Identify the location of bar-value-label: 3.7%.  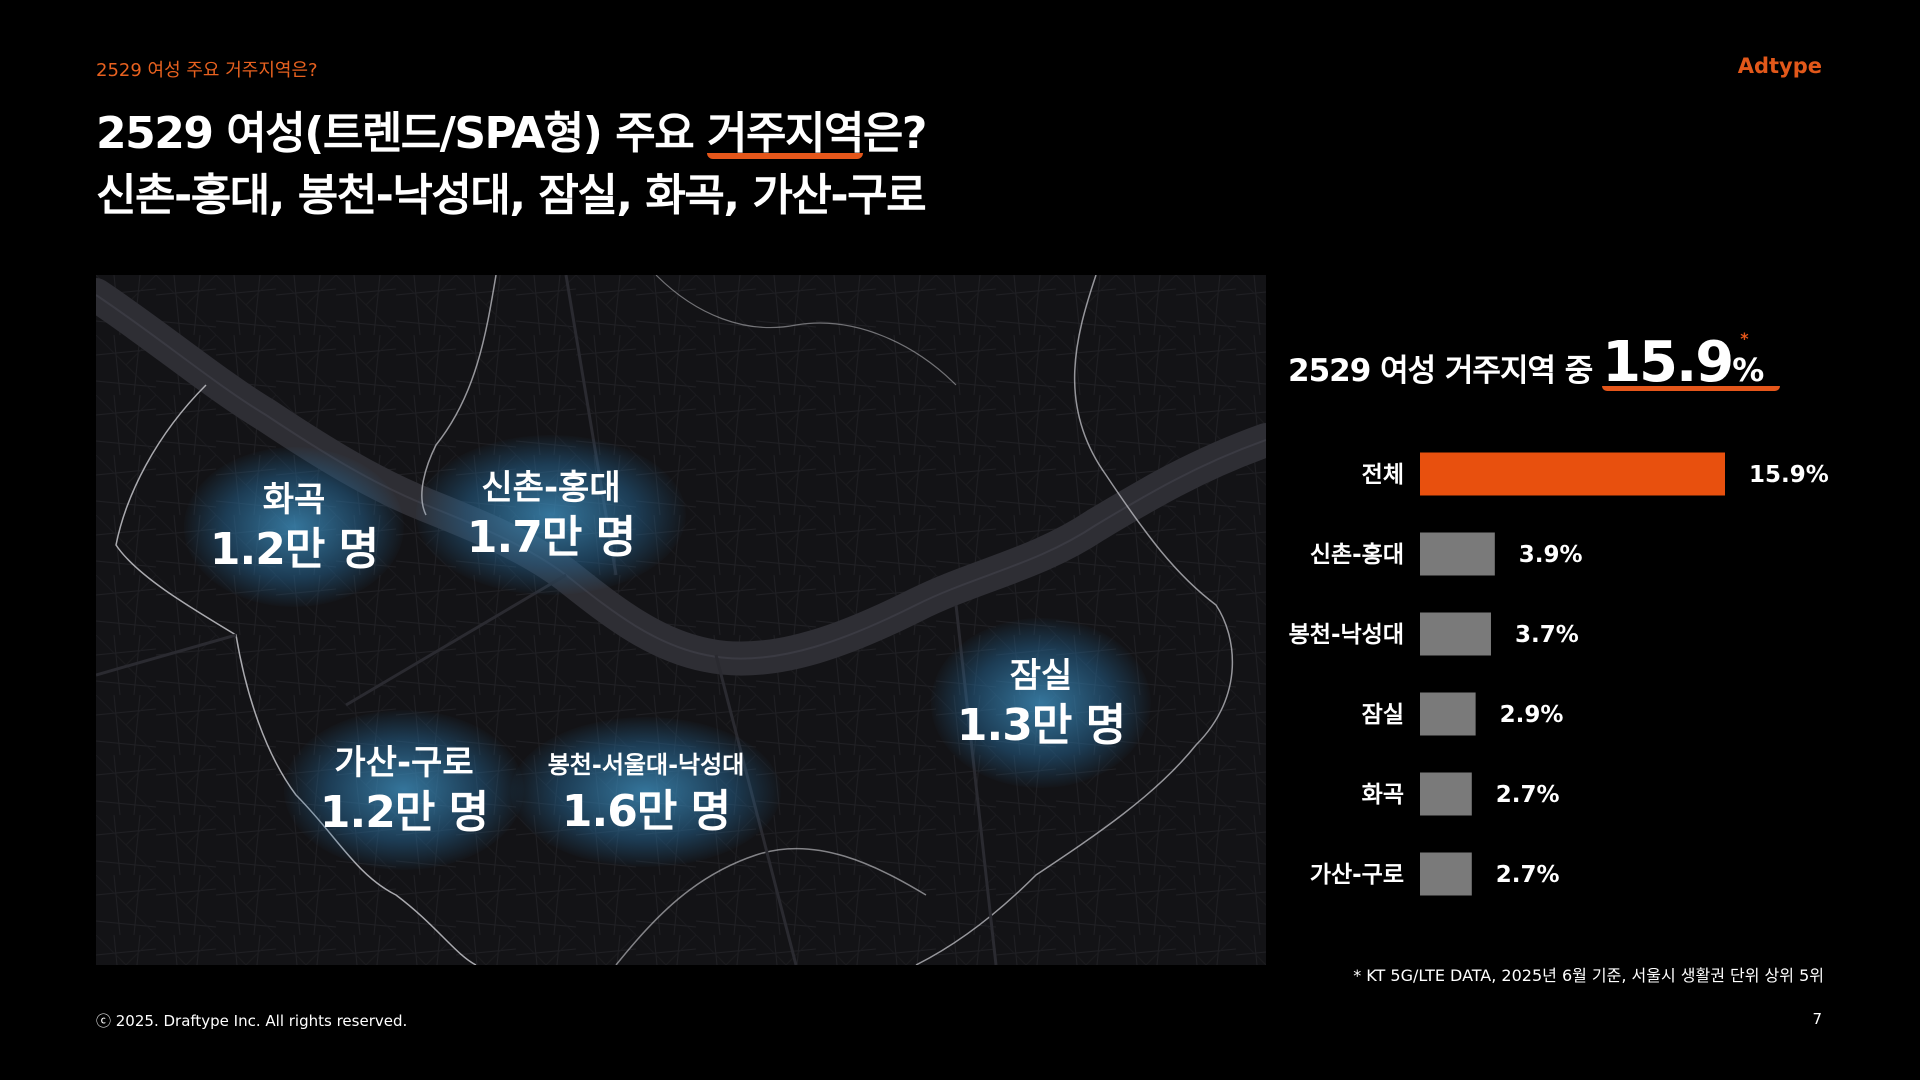
(1547, 635).